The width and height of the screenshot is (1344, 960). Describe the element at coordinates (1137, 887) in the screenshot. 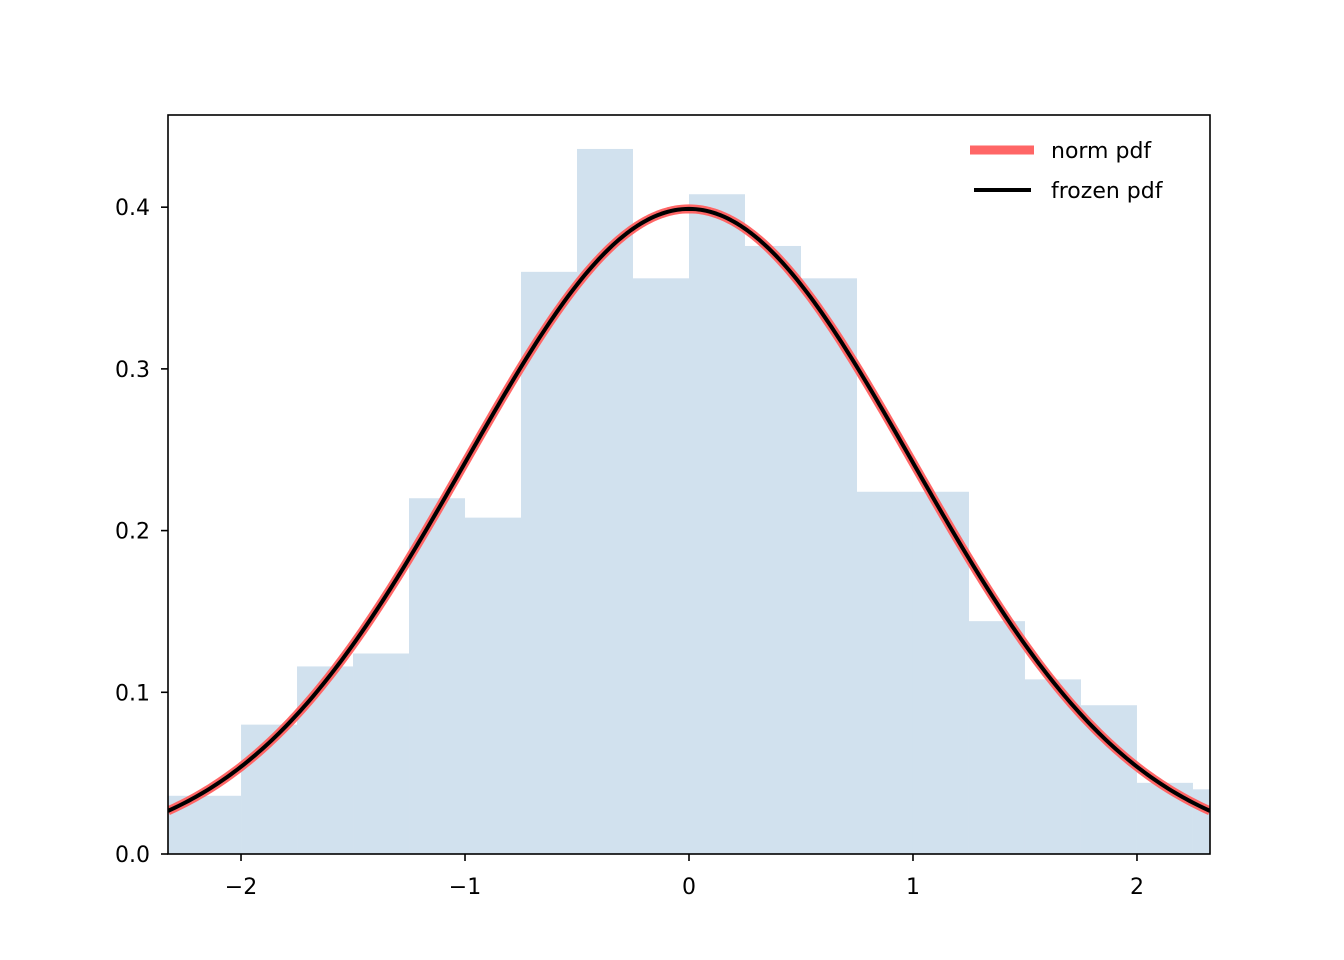

I see `x-tick-label: 2` at that location.